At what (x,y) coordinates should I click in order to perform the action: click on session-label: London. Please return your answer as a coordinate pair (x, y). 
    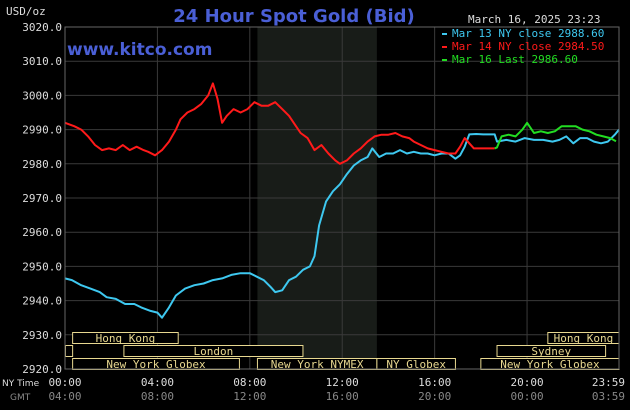
    Looking at the image, I should click on (214, 351).